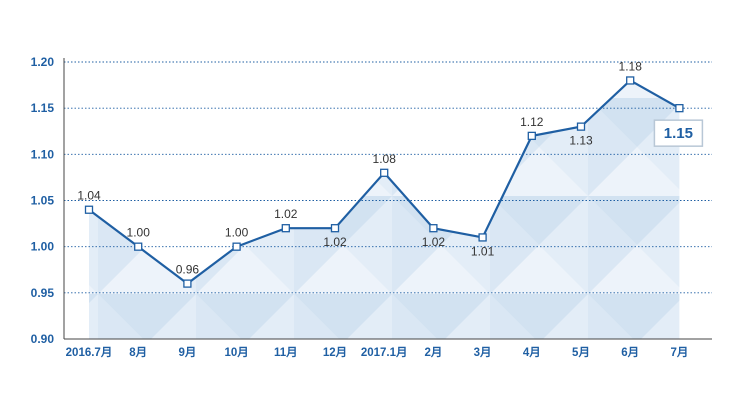 The height and width of the screenshot is (400, 740). Describe the element at coordinates (43, 62) in the screenshot. I see `y-tick-label: 1.20` at that location.